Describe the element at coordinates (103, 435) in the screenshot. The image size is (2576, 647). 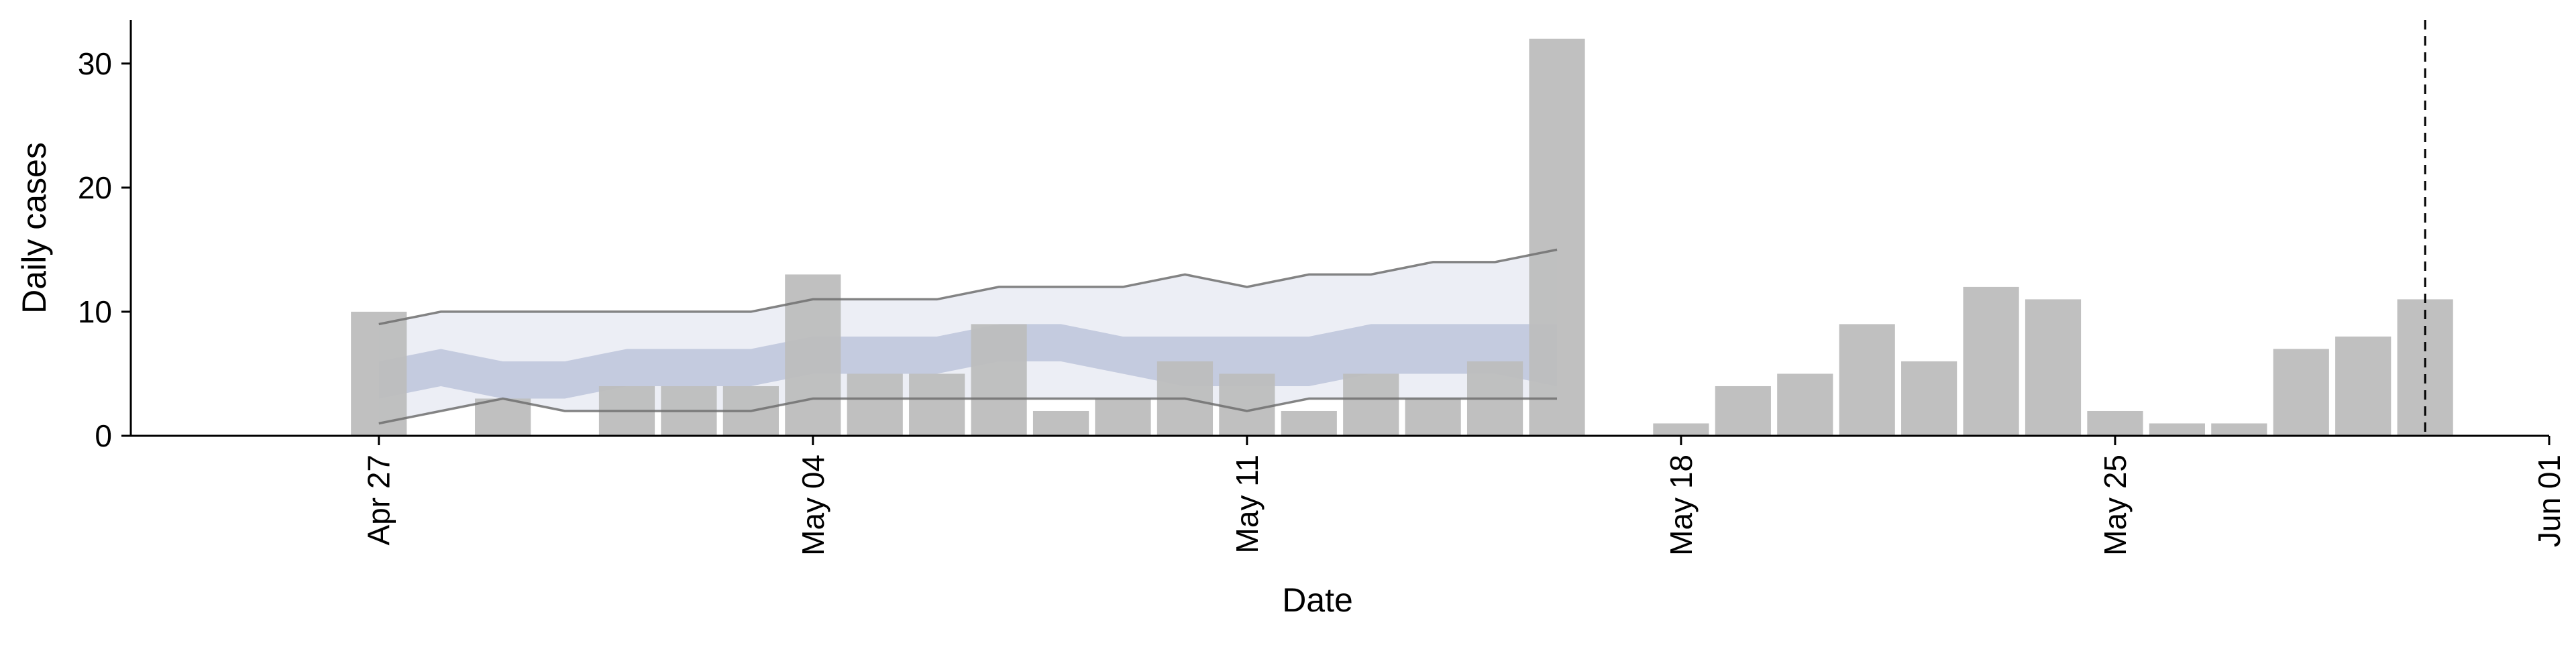
I see `y-tick-label-0: 0` at that location.